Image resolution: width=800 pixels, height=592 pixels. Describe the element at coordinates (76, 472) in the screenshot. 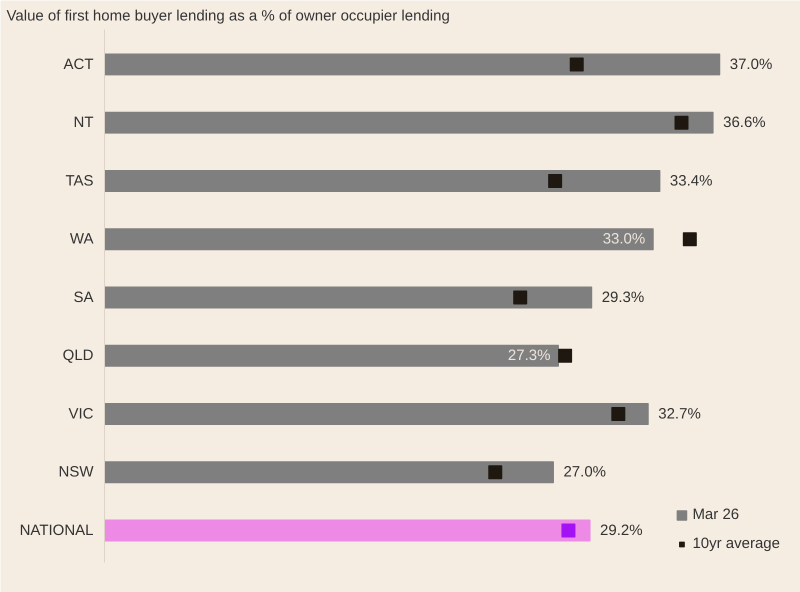

I see `y-tick-label: NSW` at that location.